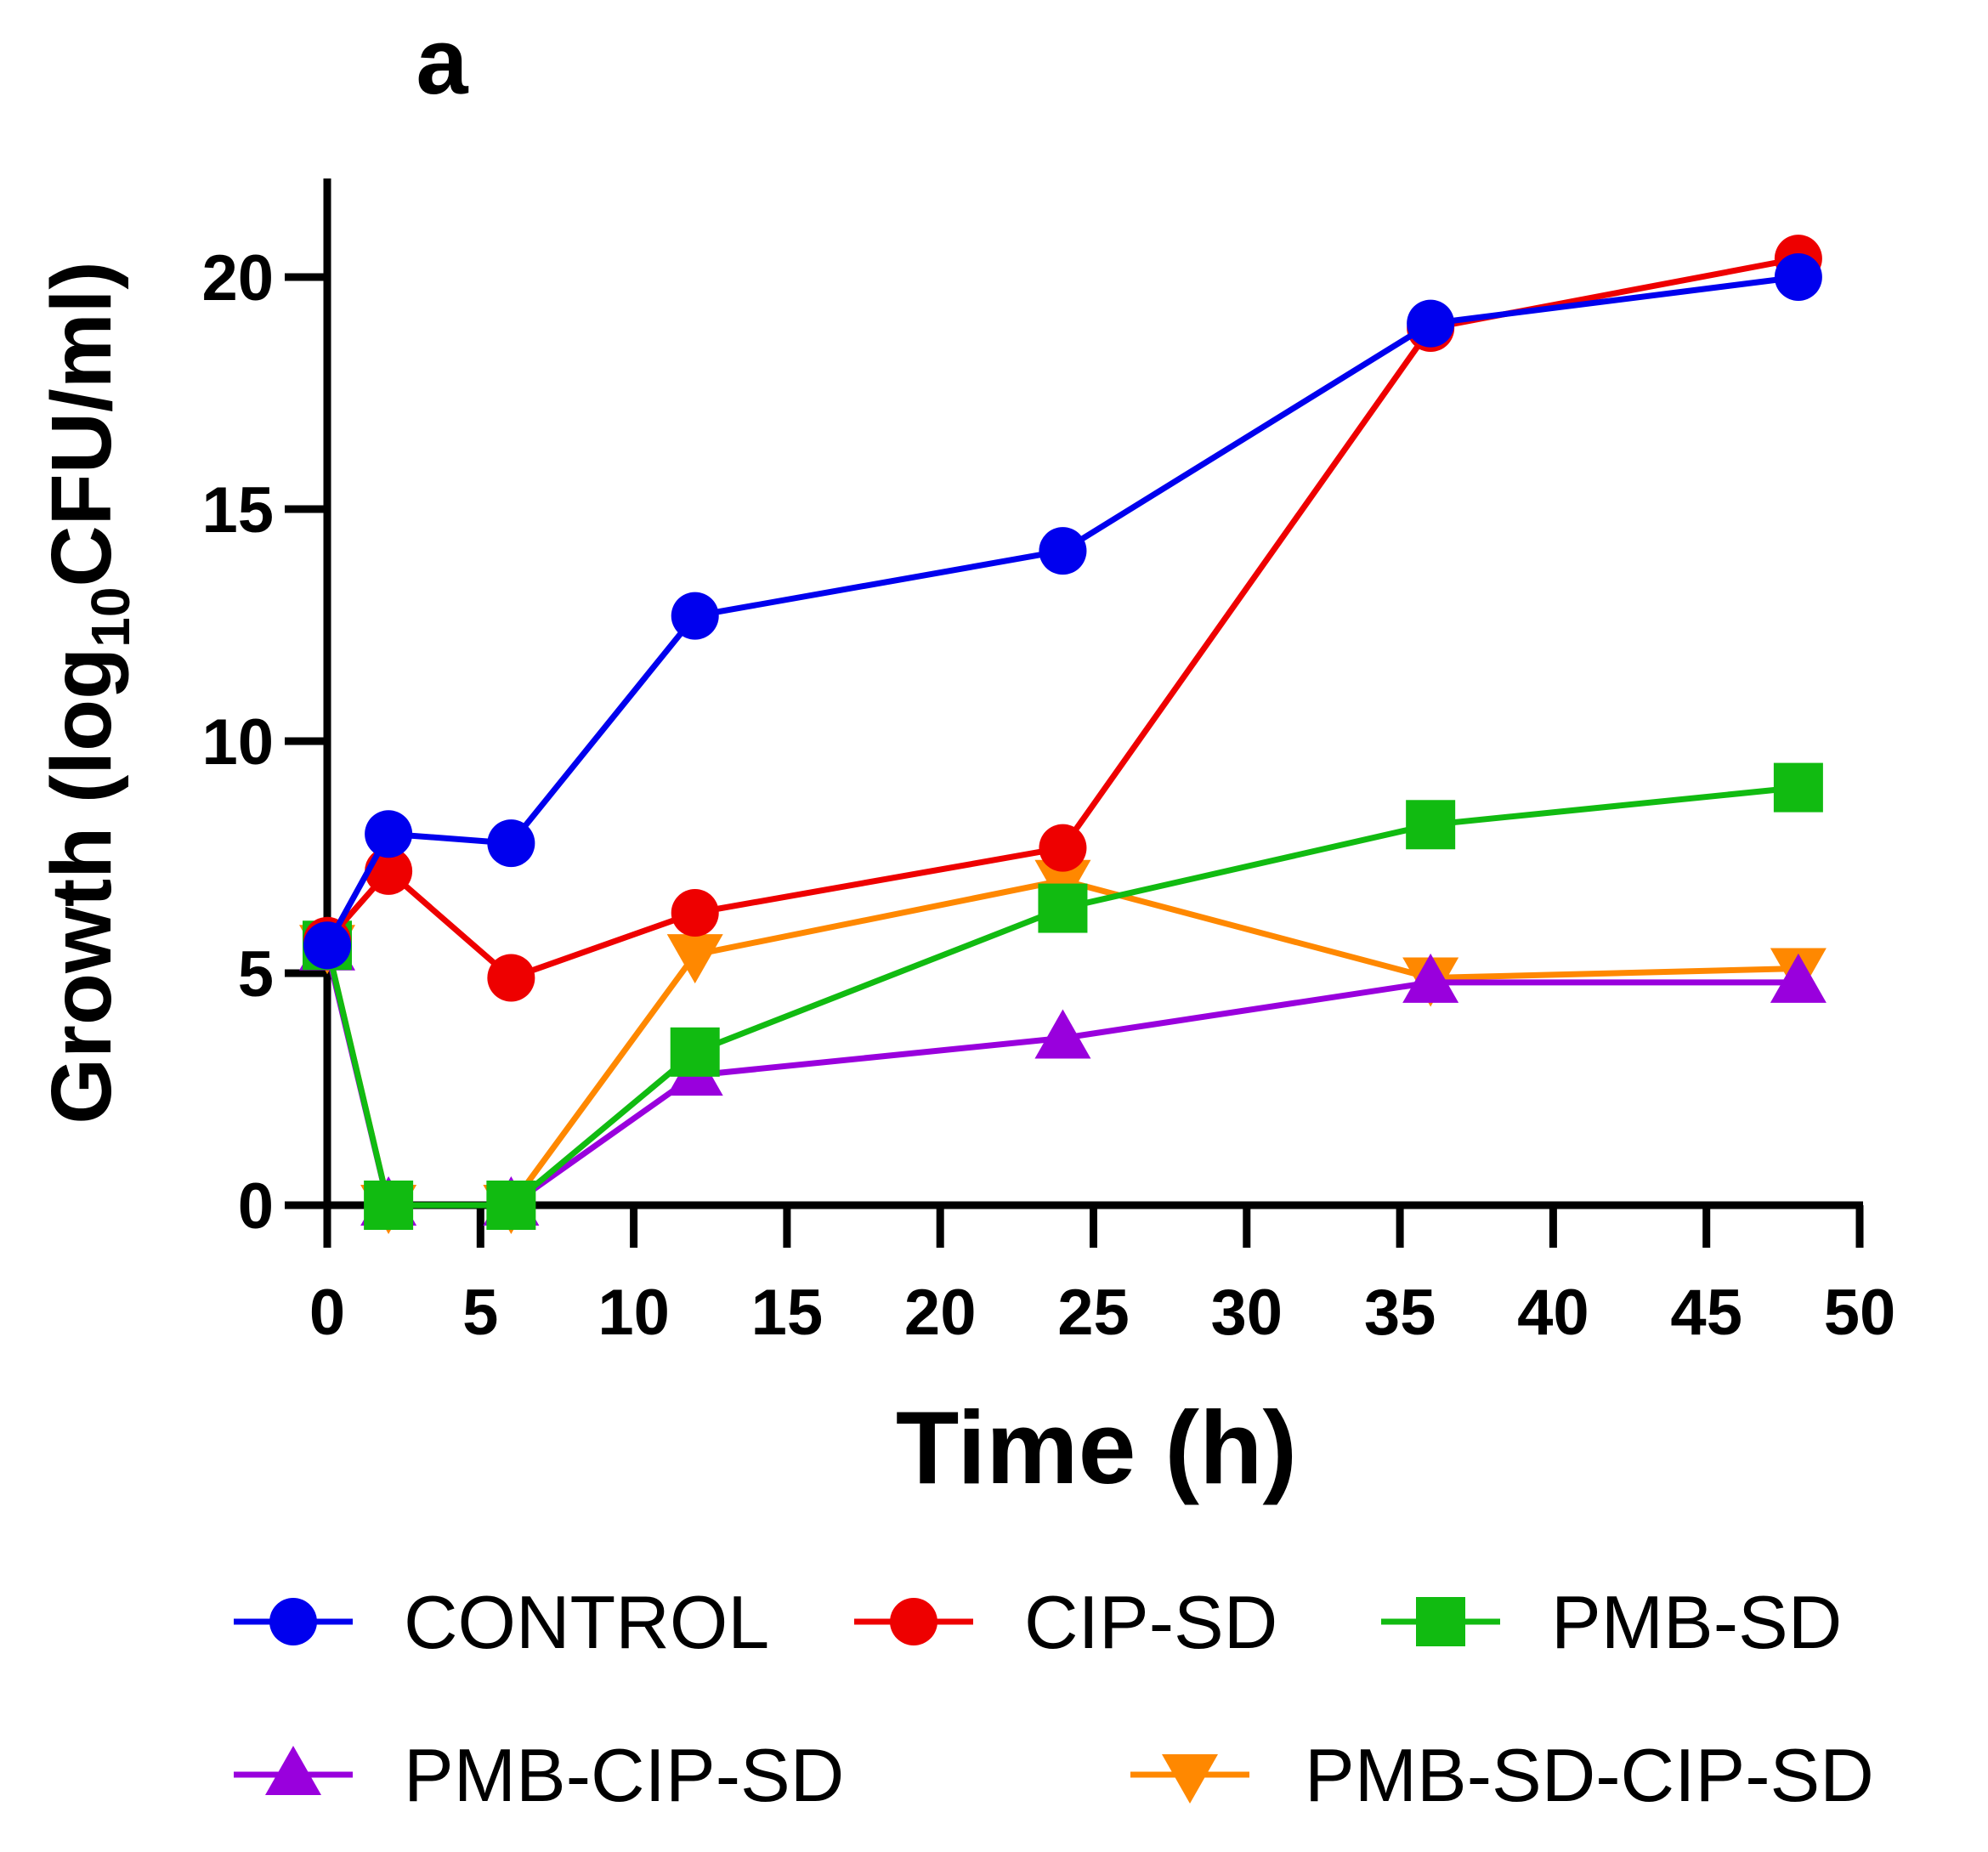  I want to click on x-tick-label: 50, so click(1860, 1313).